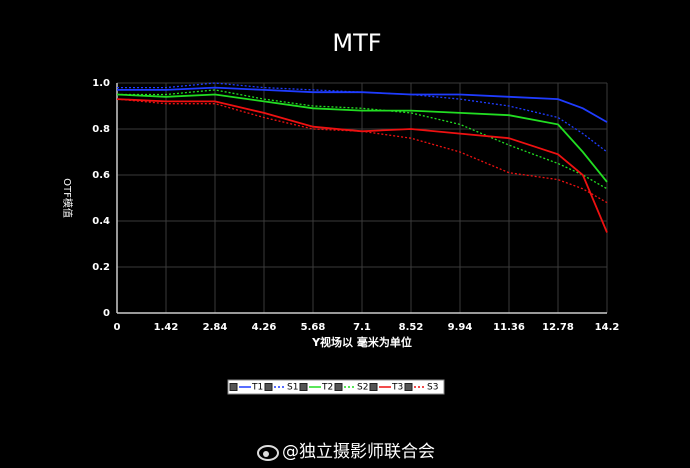 This screenshot has height=468, width=690. What do you see at coordinates (432, 388) in the screenshot?
I see `legend-label: S3` at bounding box center [432, 388].